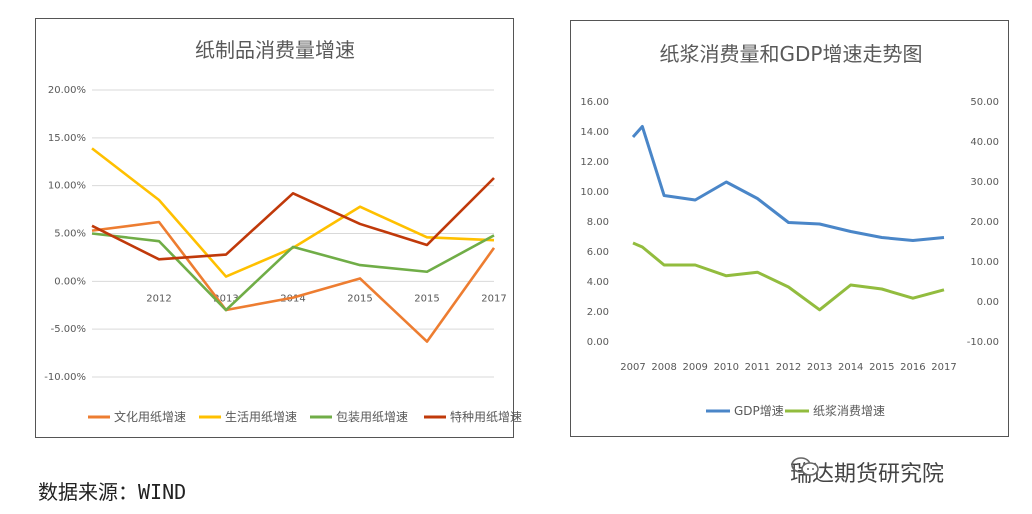  Describe the element at coordinates (158, 298) in the screenshot. I see `chart1-x-tick-label: 2012` at that location.